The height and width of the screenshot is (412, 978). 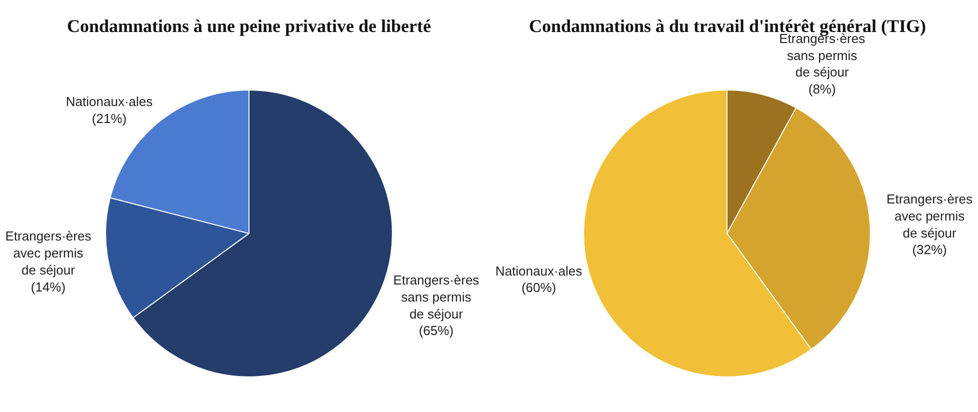 I want to click on chart-title: Condamnations à une peine privative de liberté, so click(x=249, y=26).